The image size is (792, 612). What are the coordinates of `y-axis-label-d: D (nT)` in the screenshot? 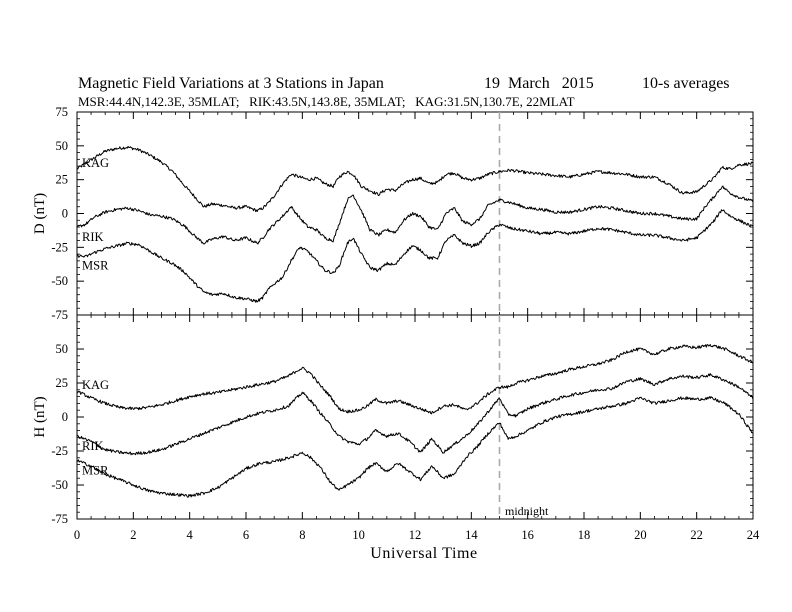 It's located at (40, 213).